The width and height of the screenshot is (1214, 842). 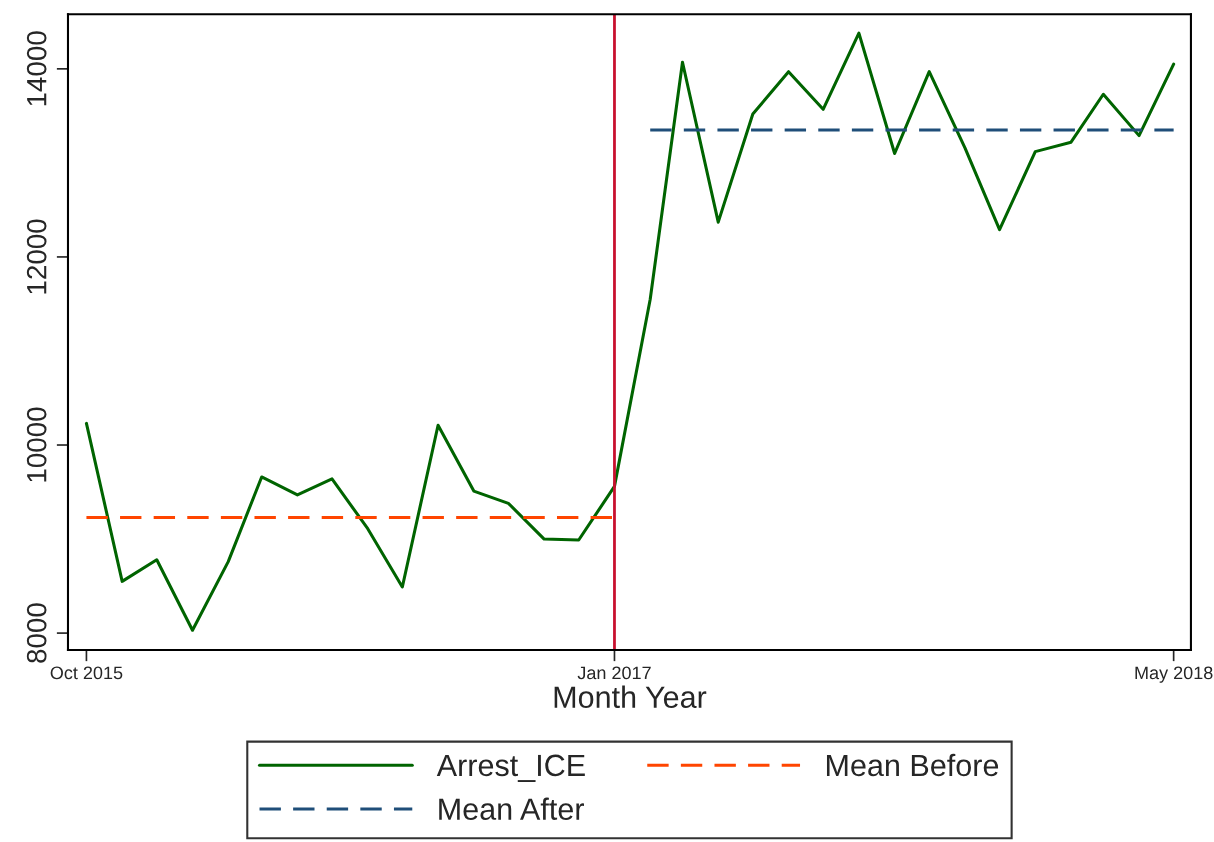 I want to click on y-tick-label: 12000, so click(x=36, y=256).